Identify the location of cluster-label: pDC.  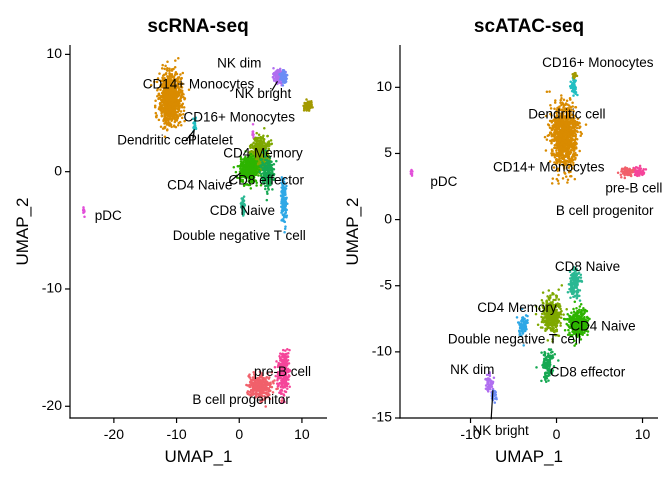
(108, 215).